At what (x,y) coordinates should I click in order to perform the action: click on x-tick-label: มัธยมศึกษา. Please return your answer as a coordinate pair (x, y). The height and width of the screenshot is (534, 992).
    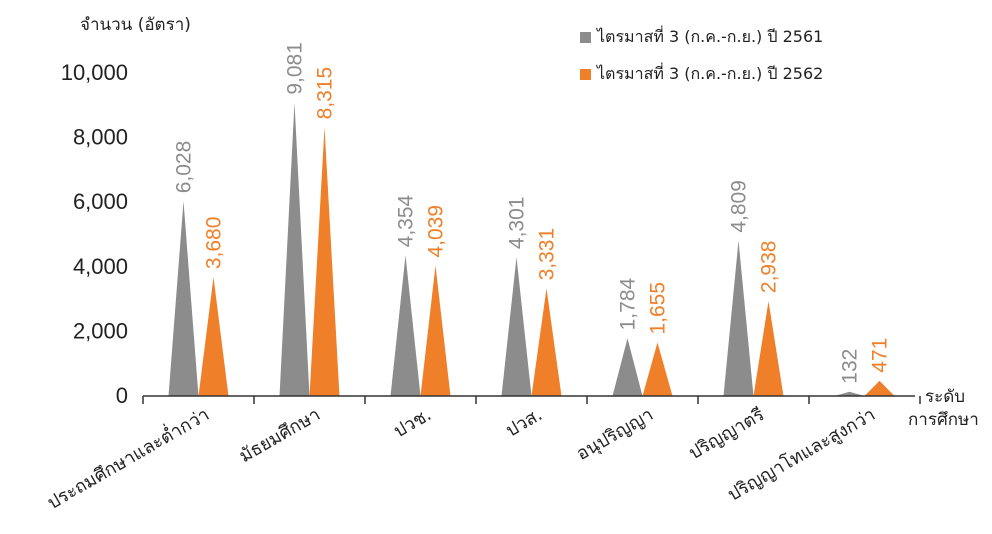
    Looking at the image, I should click on (280, 435).